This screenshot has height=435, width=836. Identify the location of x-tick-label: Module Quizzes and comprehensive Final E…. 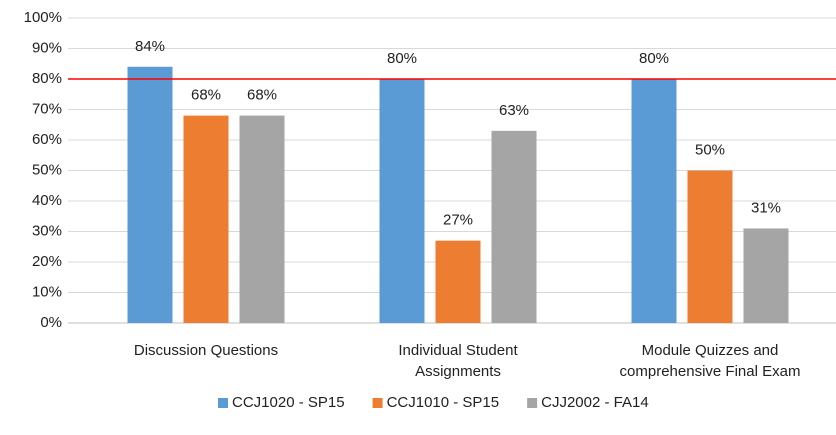
(710, 361).